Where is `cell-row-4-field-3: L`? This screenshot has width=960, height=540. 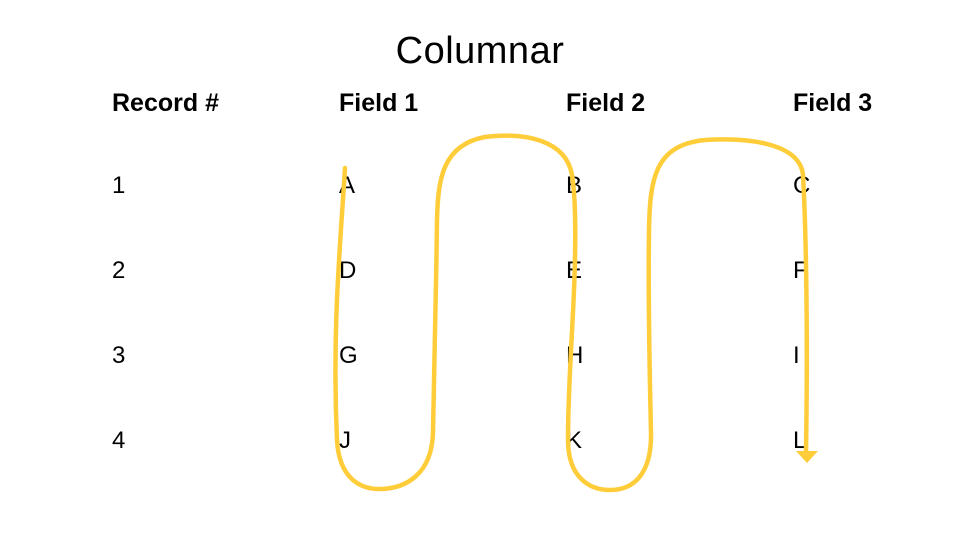
cell-row-4-field-3: L is located at coordinates (800, 440).